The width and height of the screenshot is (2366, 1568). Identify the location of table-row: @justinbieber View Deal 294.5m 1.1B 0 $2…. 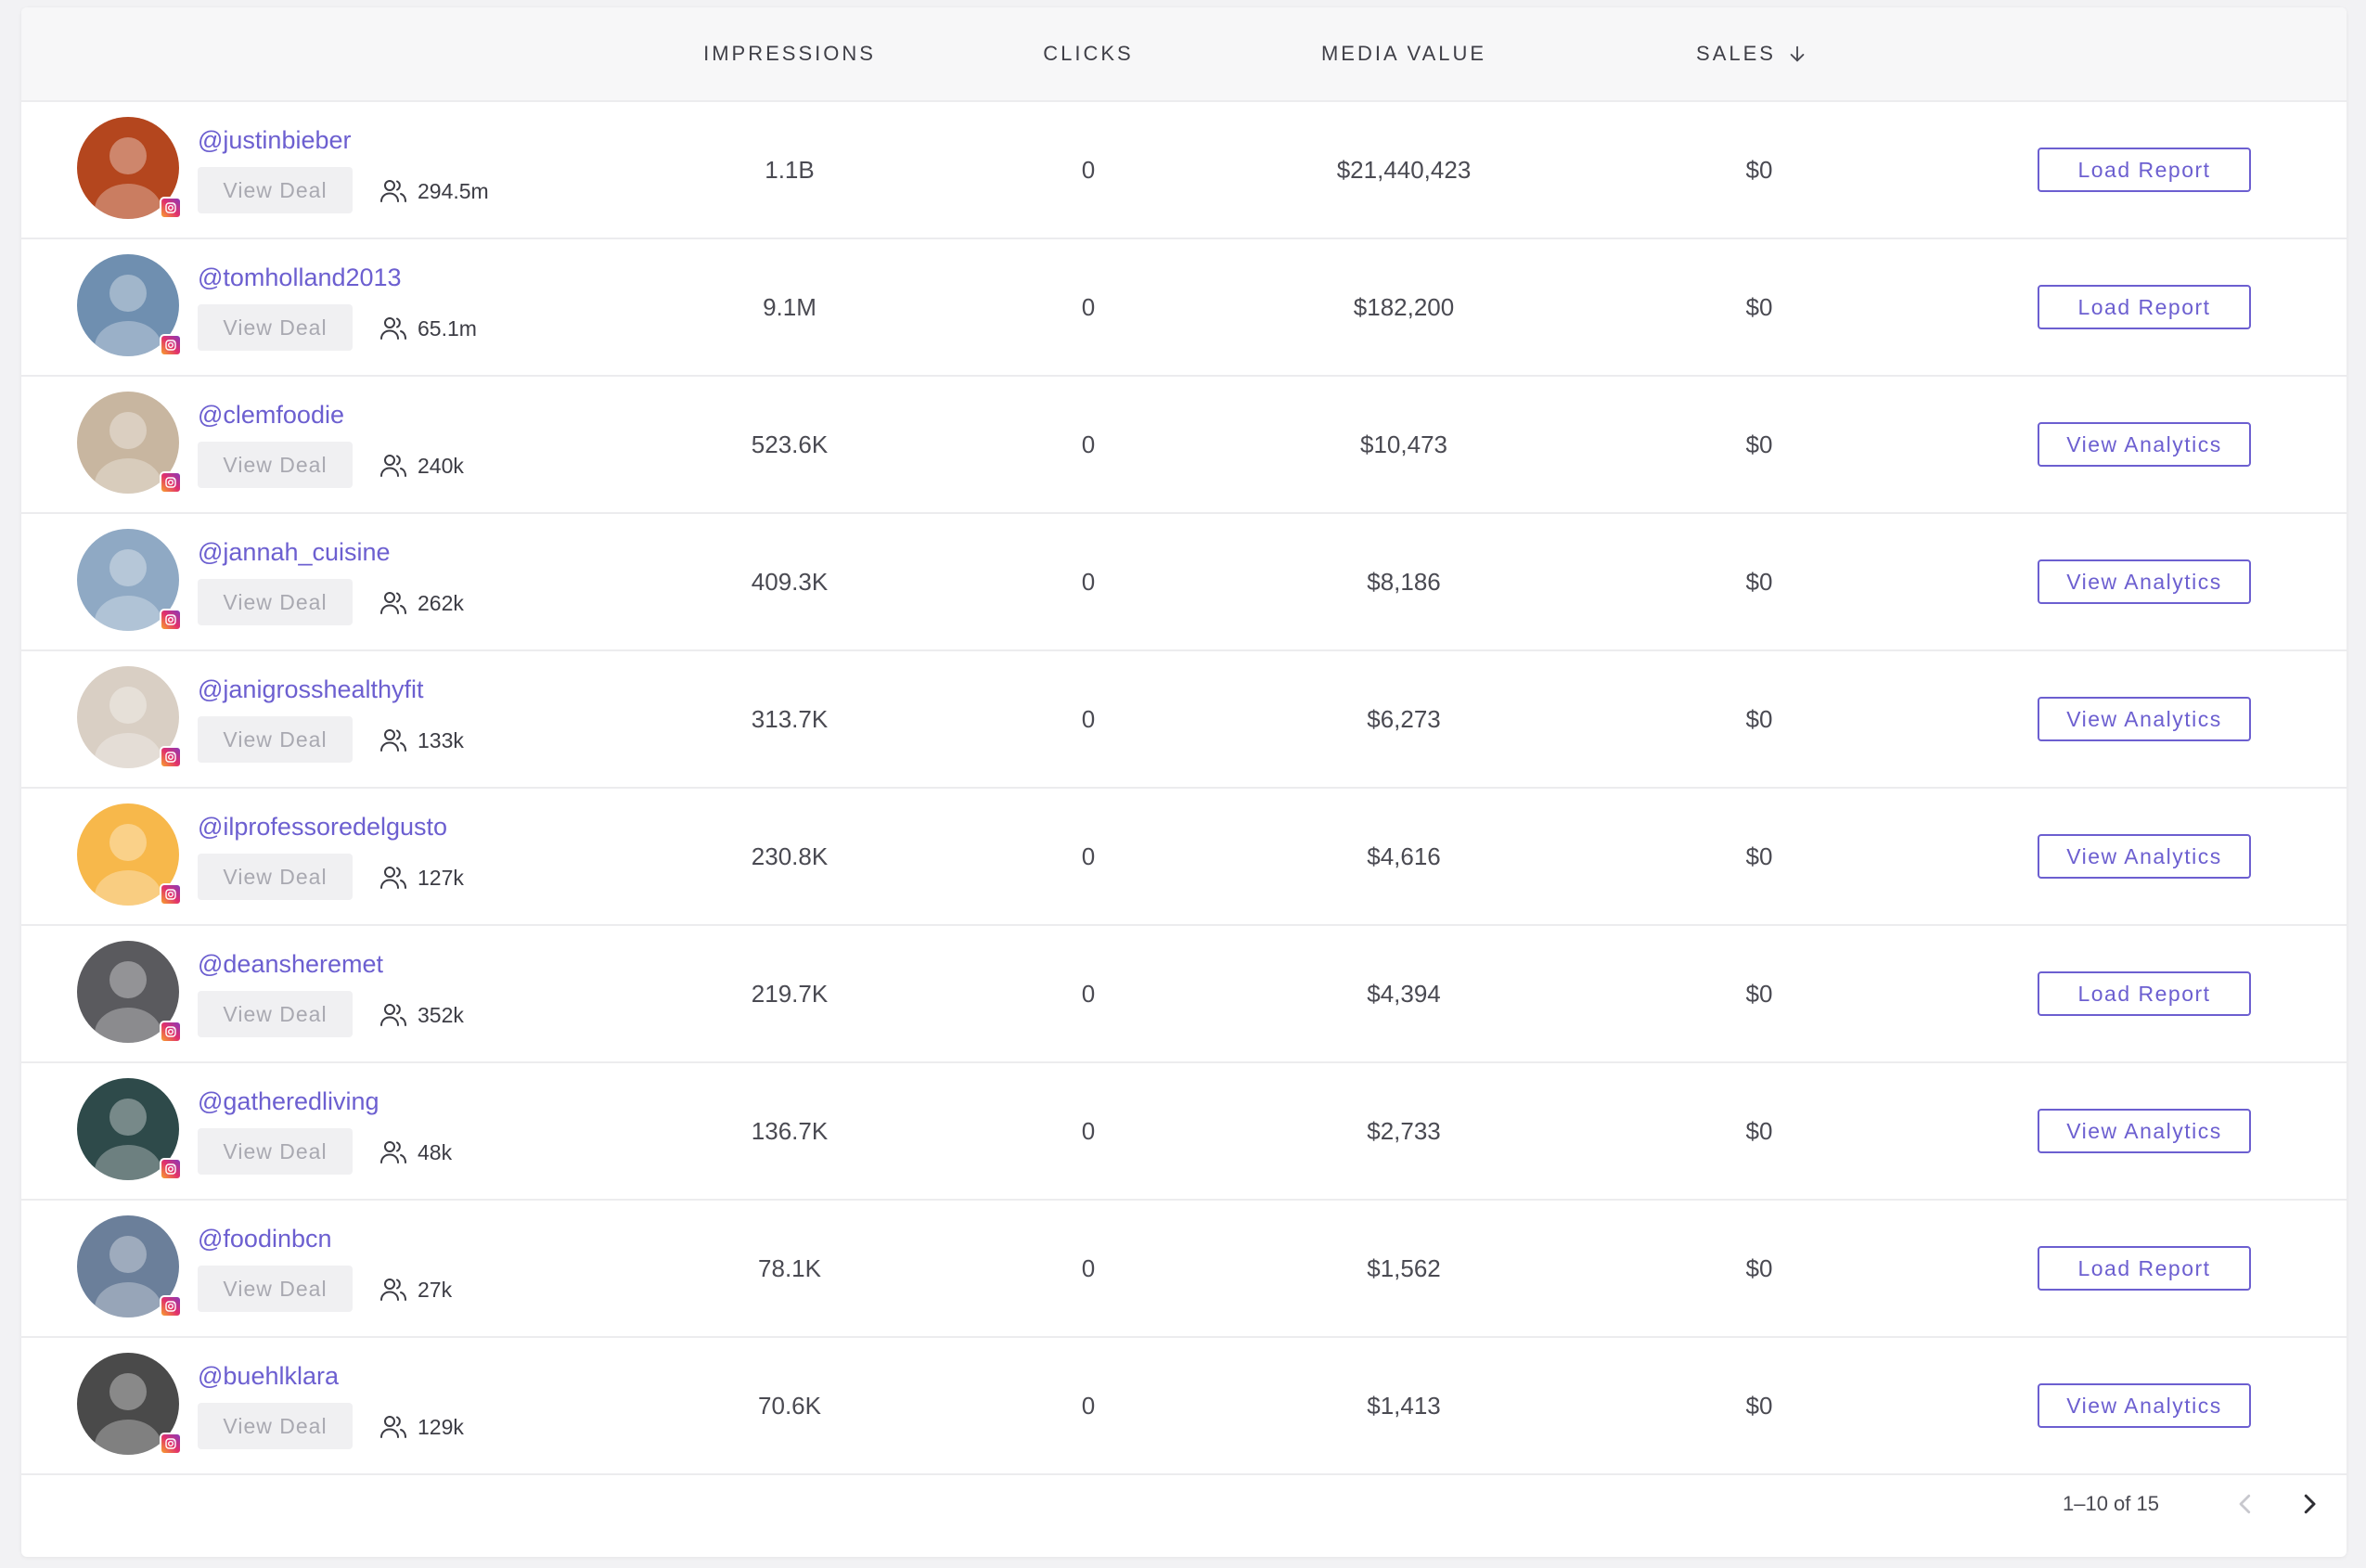
(1184, 170).